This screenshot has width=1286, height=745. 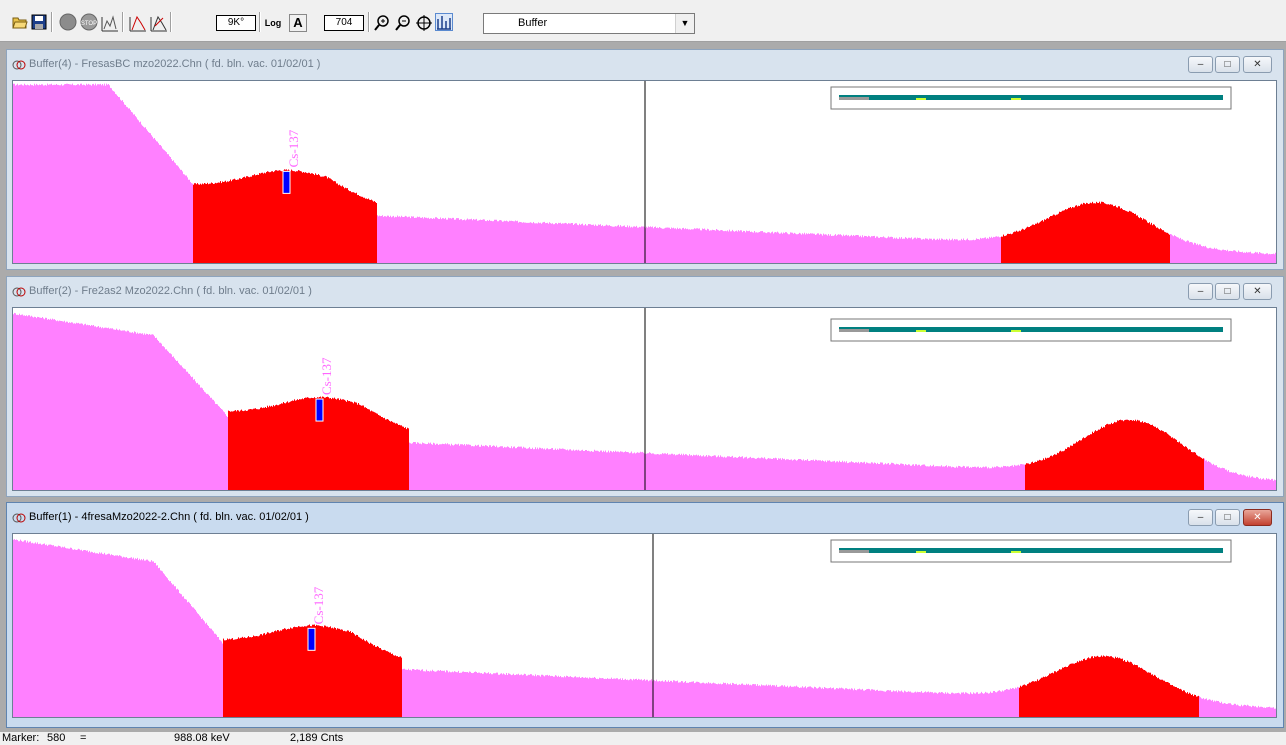 What do you see at coordinates (273, 23) in the screenshot?
I see `log-toggle: Log` at bounding box center [273, 23].